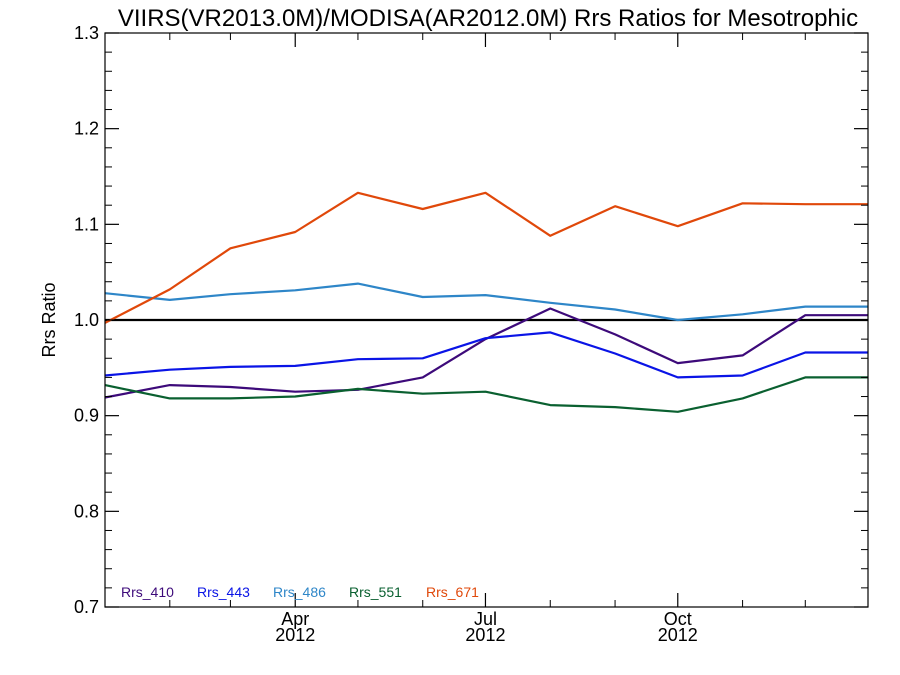 This screenshot has height=675, width=900. I want to click on y-tick-labels: 0.7 0.8 0.9 1.0 1.1 1.2 1.3, so click(86, 320).